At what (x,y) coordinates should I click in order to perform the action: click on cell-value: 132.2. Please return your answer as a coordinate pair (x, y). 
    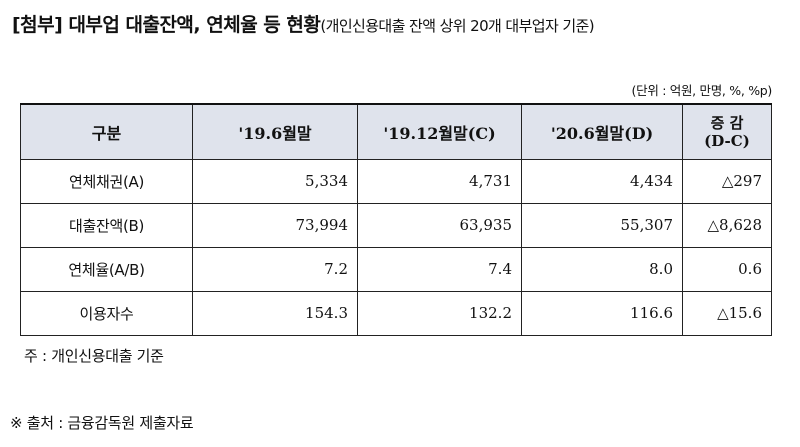
    Looking at the image, I should click on (439, 313).